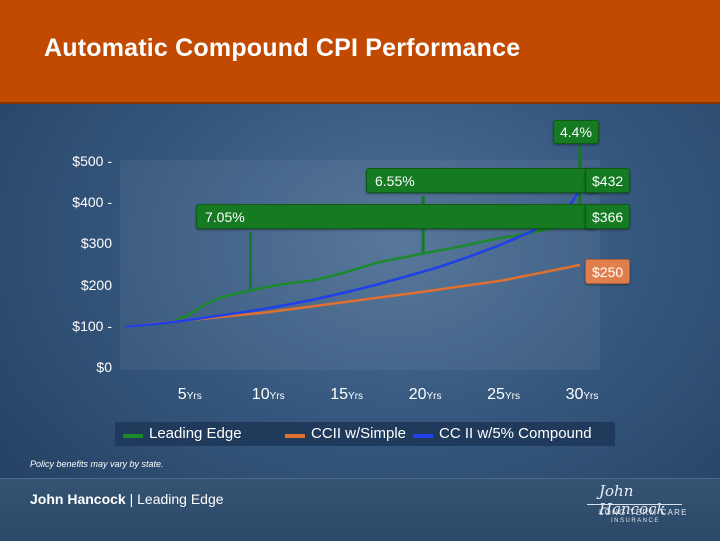 This screenshot has width=720, height=541. I want to click on y-tick-label: $0, so click(104, 367).